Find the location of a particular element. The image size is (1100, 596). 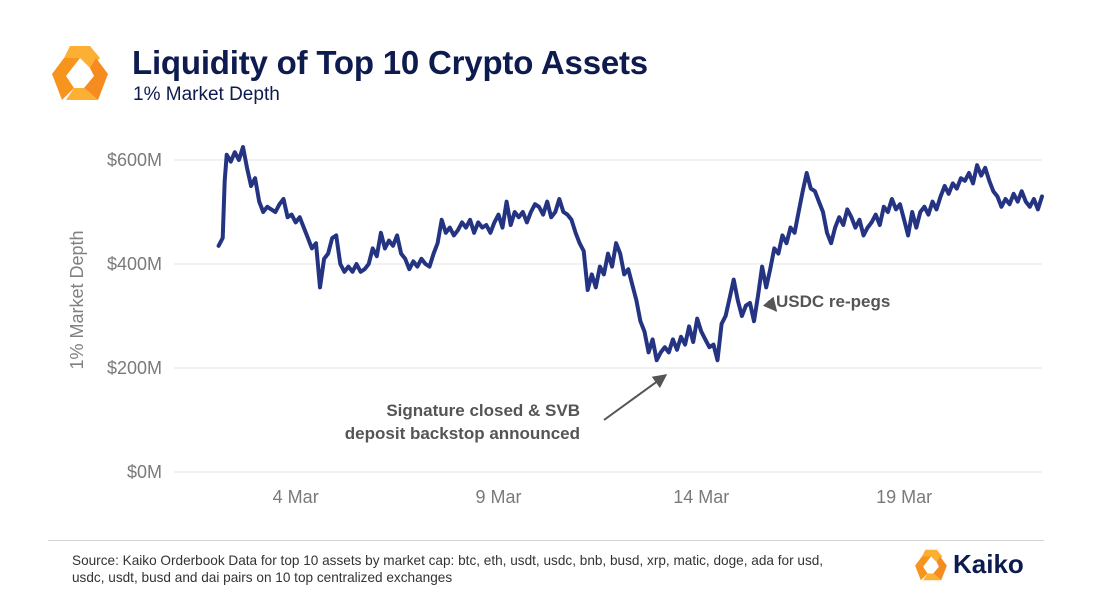

x-tick-label: 14 Mar is located at coordinates (701, 497).